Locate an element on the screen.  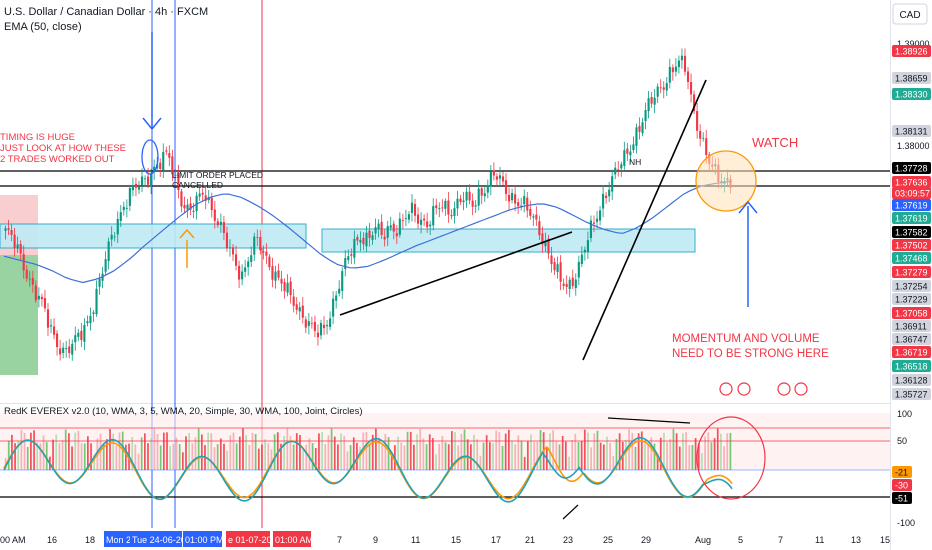
currency-button is located at coordinates (910, 14).